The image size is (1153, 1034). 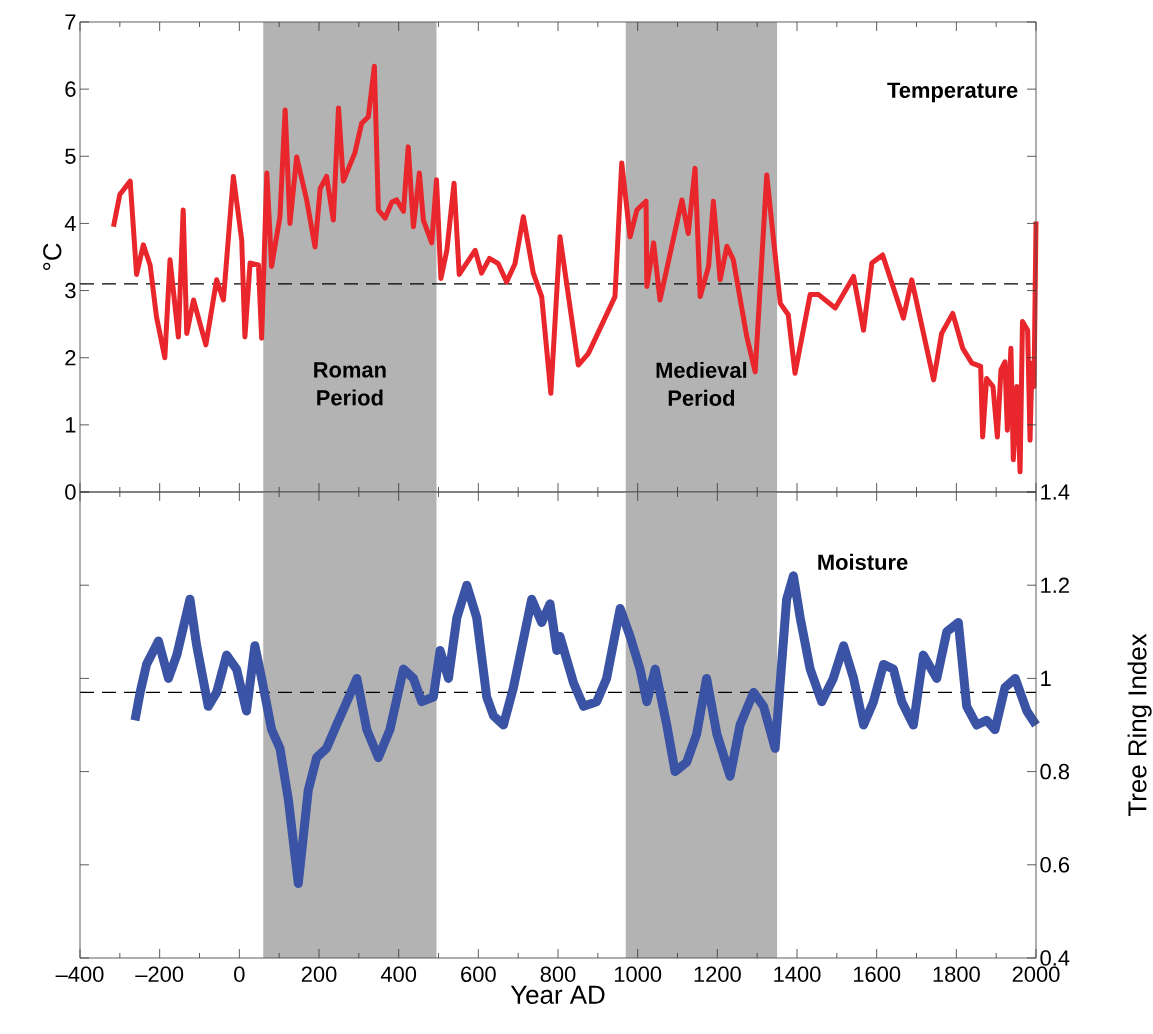 What do you see at coordinates (558, 974) in the screenshot?
I see `x-tick-label: 800` at bounding box center [558, 974].